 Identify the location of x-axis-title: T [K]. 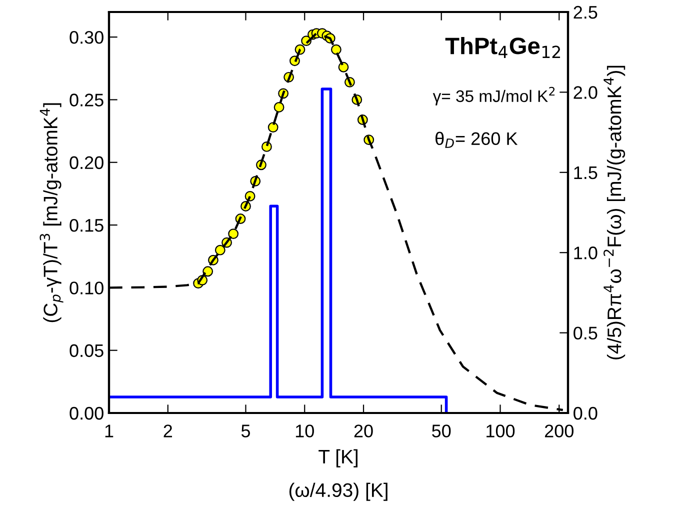
(338, 458).